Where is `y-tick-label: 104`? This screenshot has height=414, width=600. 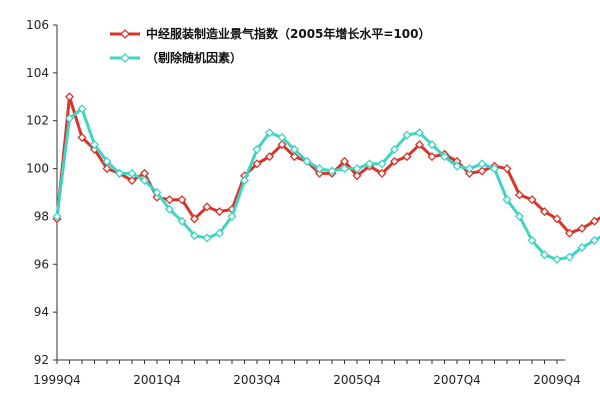 y-tick-label: 104 is located at coordinates (37, 73).